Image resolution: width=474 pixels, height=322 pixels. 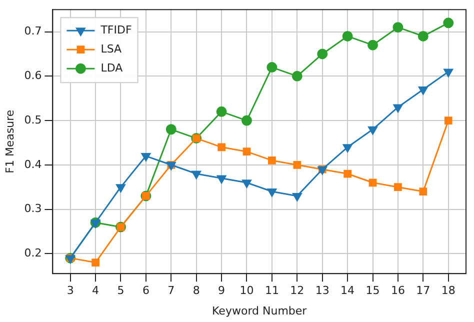 What do you see at coordinates (111, 49) in the screenshot?
I see `legend-label: LSA` at bounding box center [111, 49].